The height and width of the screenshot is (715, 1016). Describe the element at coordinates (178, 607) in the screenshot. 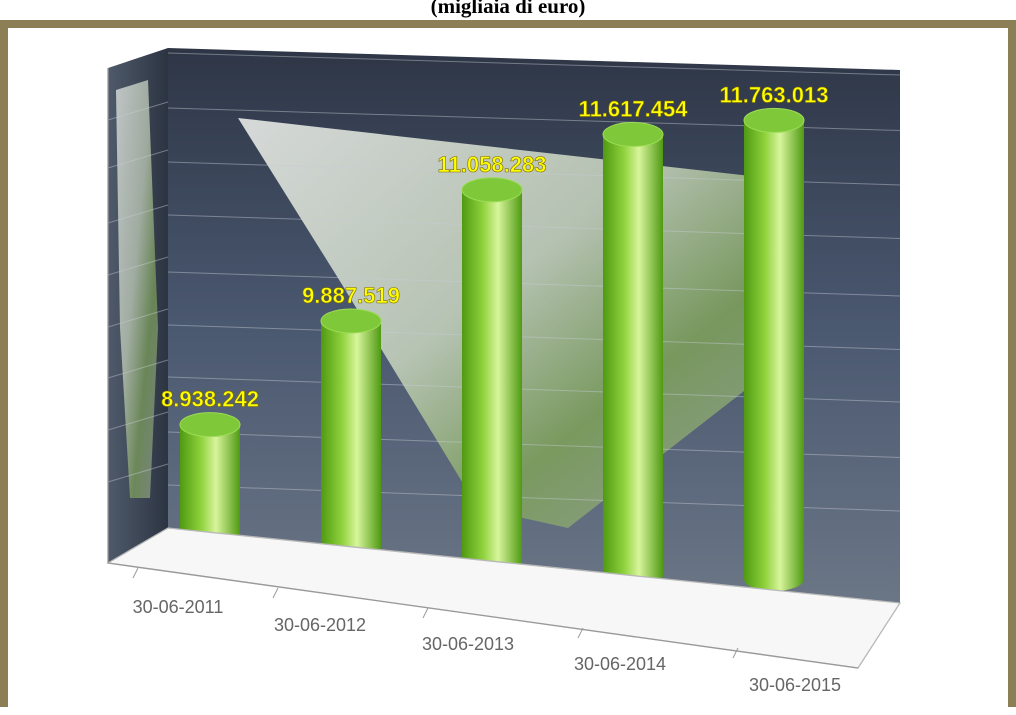

I see `x-tick-label: 30-06-2011` at that location.